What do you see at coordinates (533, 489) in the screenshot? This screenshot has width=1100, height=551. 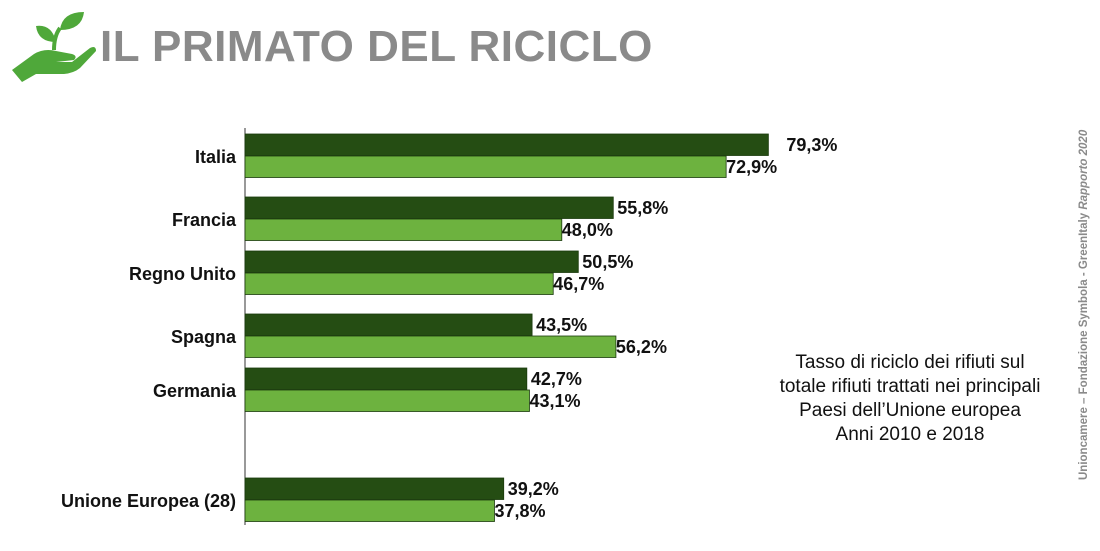 I see `value-label: 39,2%` at bounding box center [533, 489].